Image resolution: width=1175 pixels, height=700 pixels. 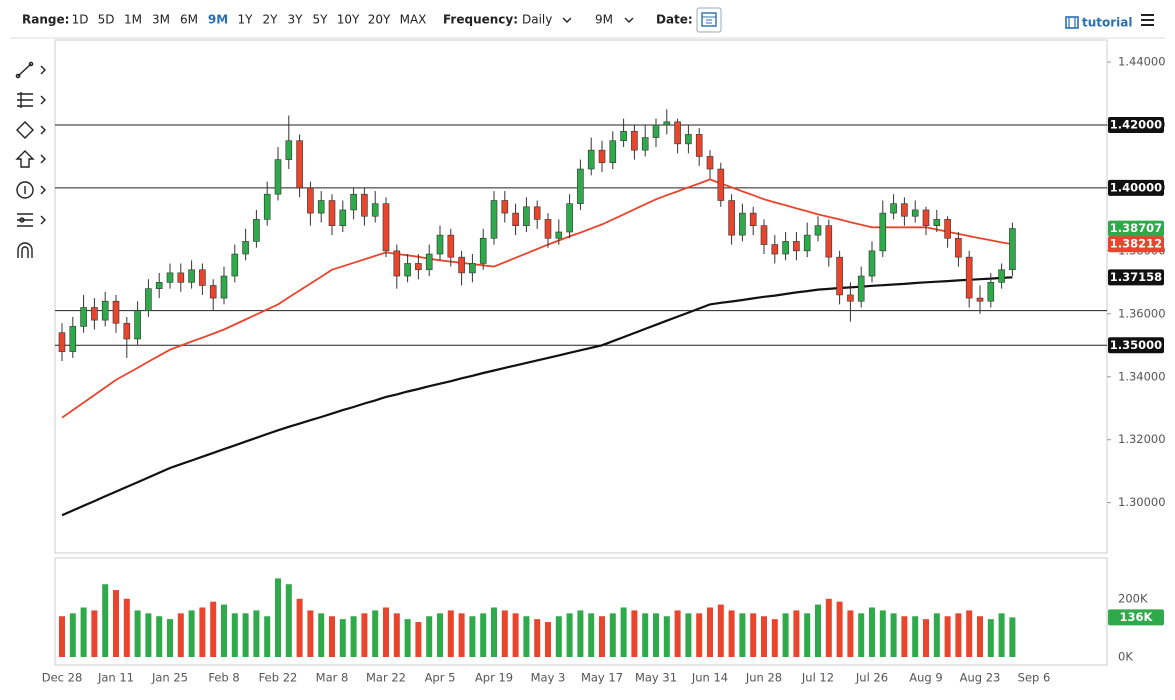 I want to click on range-button: 2Y, so click(x=271, y=20).